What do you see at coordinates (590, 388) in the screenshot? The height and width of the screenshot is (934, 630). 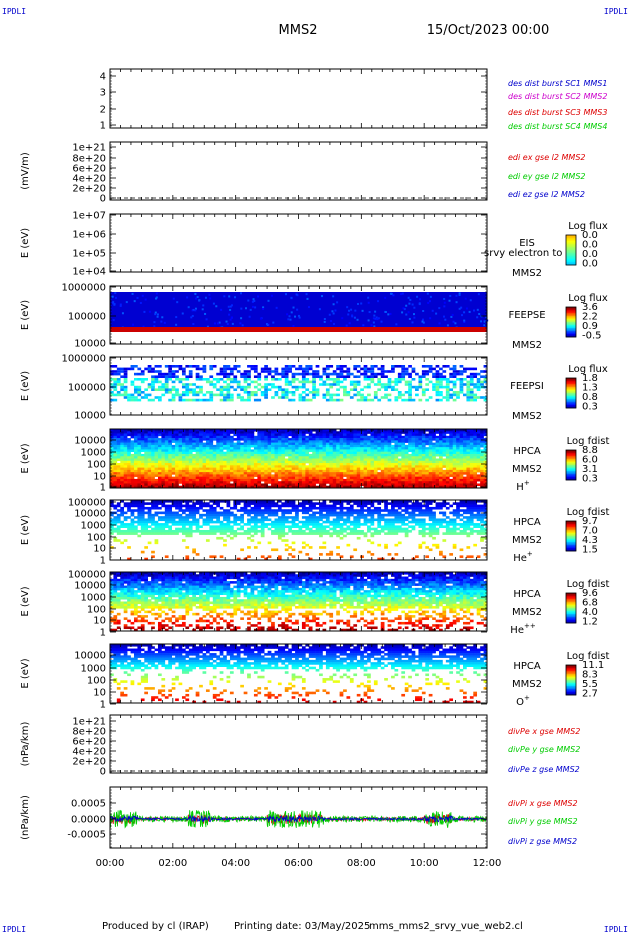 I see `colorbar-tick-label: 1.3` at bounding box center [590, 388].